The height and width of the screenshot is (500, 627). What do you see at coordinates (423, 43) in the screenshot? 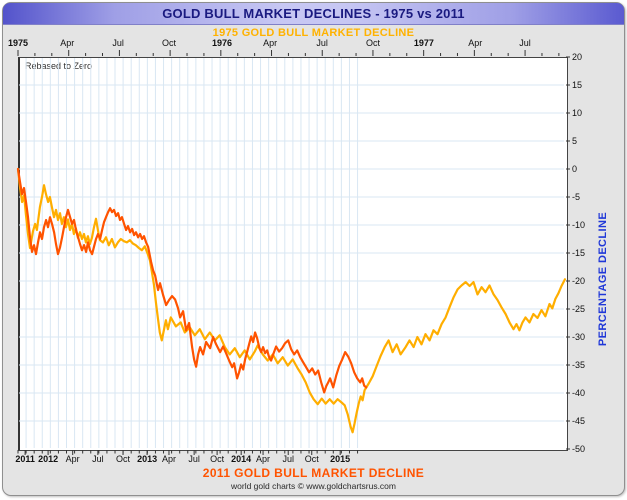
I see `top-axis-label: 1977` at bounding box center [423, 43].